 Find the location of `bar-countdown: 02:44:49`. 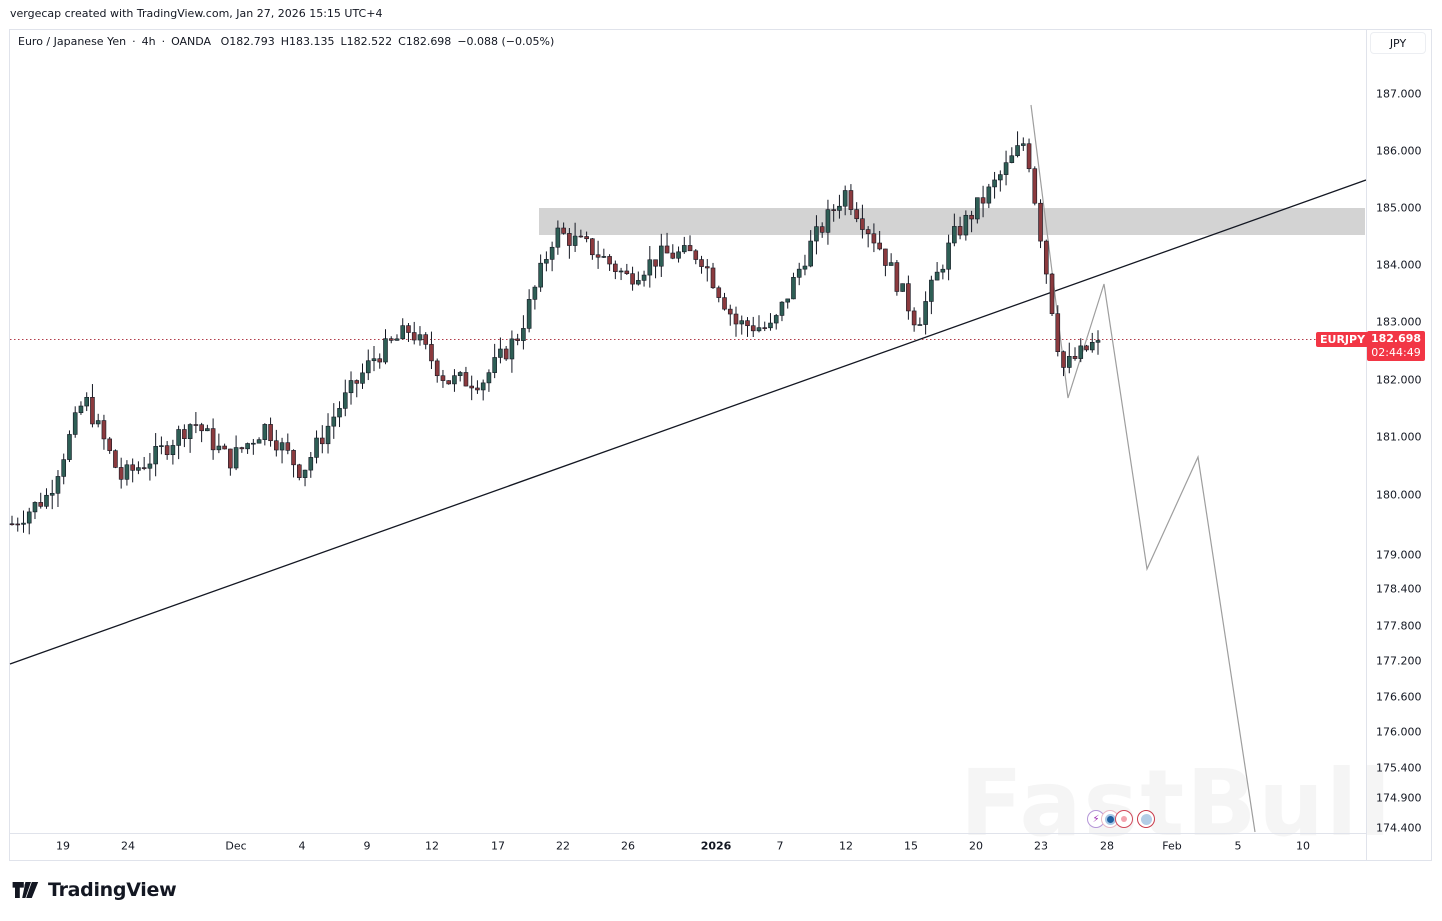

bar-countdown: 02:44:49 is located at coordinates (1396, 352).